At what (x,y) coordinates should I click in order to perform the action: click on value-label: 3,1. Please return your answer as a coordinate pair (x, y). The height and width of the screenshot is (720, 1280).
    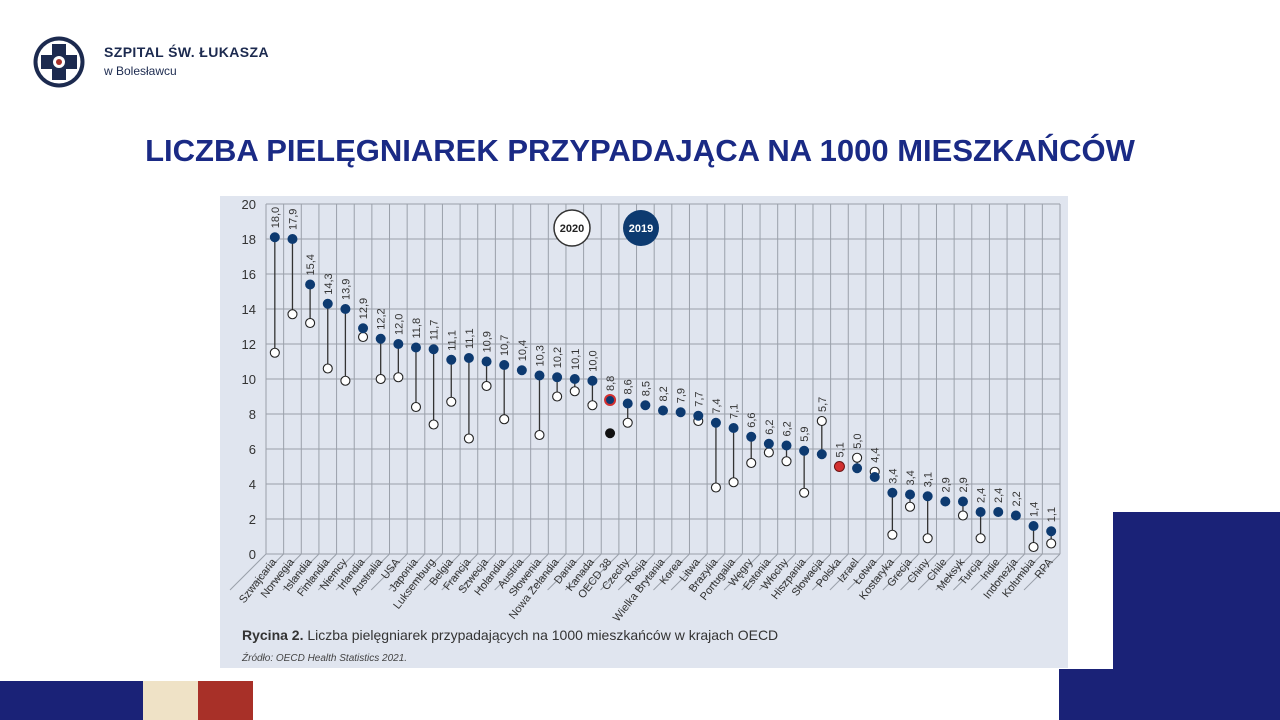
    Looking at the image, I should click on (929, 479).